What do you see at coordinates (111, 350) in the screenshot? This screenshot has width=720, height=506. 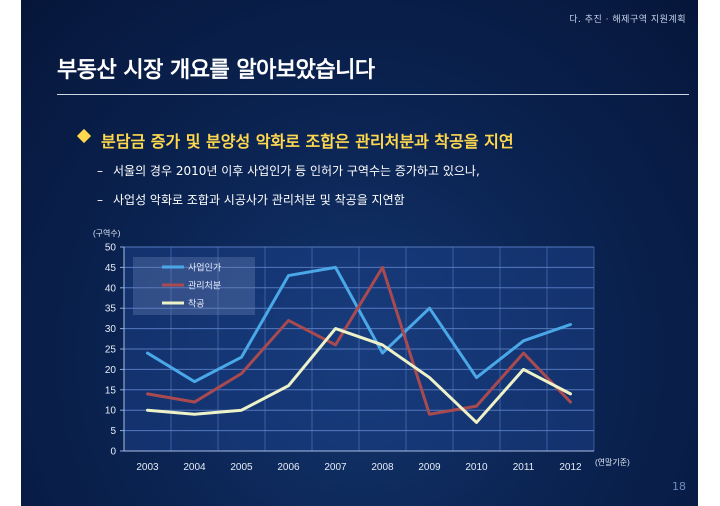 I see `y-tick-label: 25` at bounding box center [111, 350].